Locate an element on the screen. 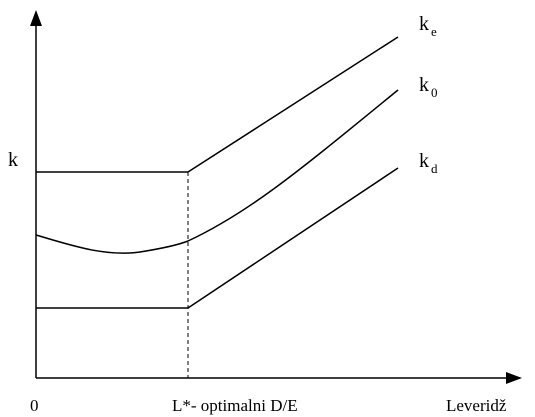 The height and width of the screenshot is (417, 535). y-axis-label: k is located at coordinates (13, 160).